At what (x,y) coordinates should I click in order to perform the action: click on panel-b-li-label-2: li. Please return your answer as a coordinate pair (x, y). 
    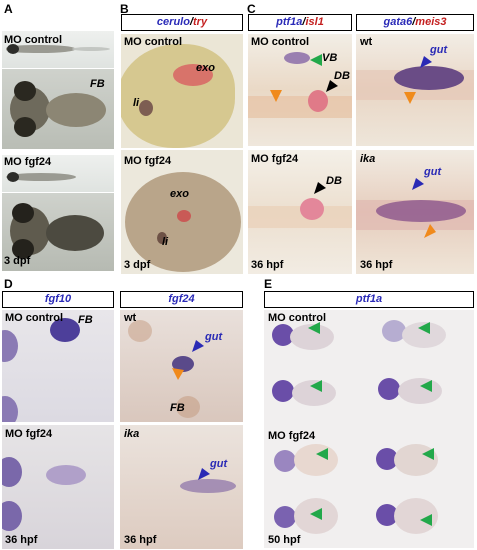
    Looking at the image, I should click on (165, 242).